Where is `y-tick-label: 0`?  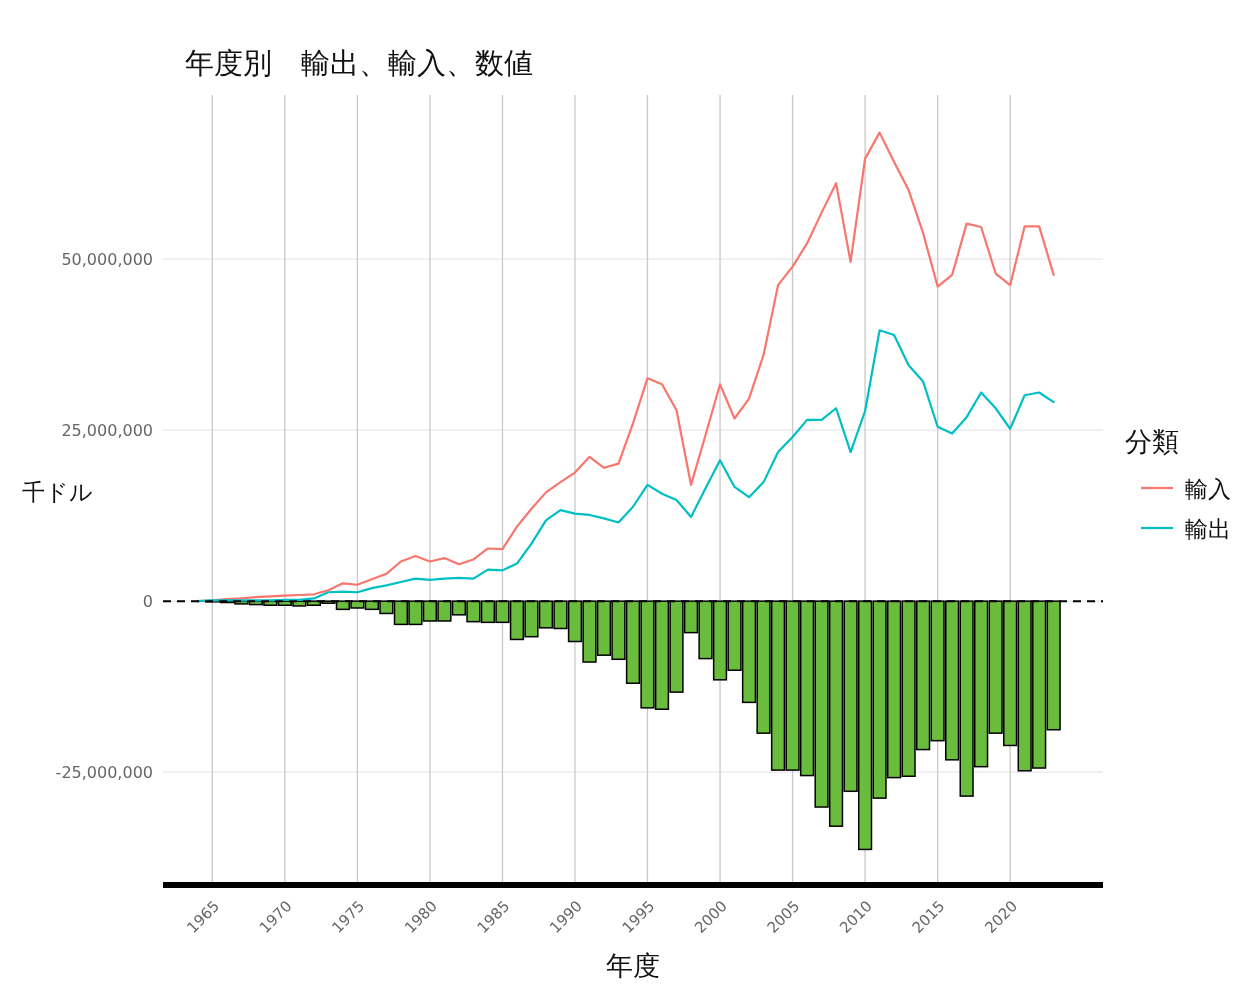 y-tick-label: 0 is located at coordinates (147, 602).